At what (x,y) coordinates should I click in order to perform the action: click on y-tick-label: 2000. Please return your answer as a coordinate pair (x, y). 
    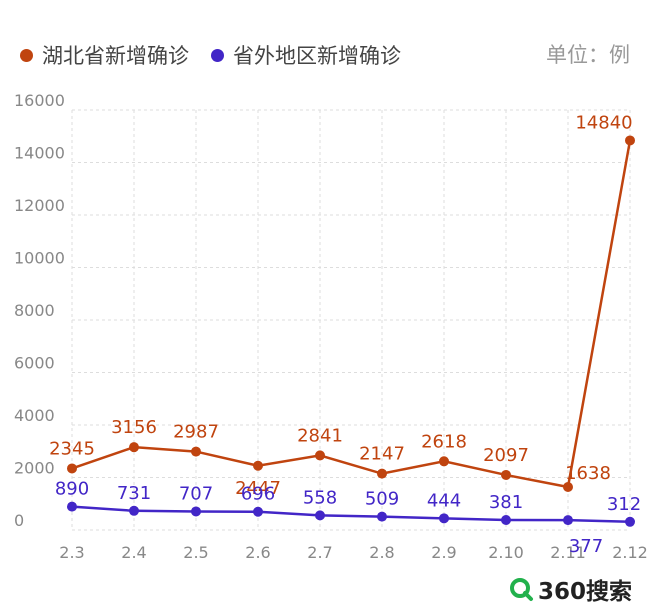
    Looking at the image, I should click on (34, 468).